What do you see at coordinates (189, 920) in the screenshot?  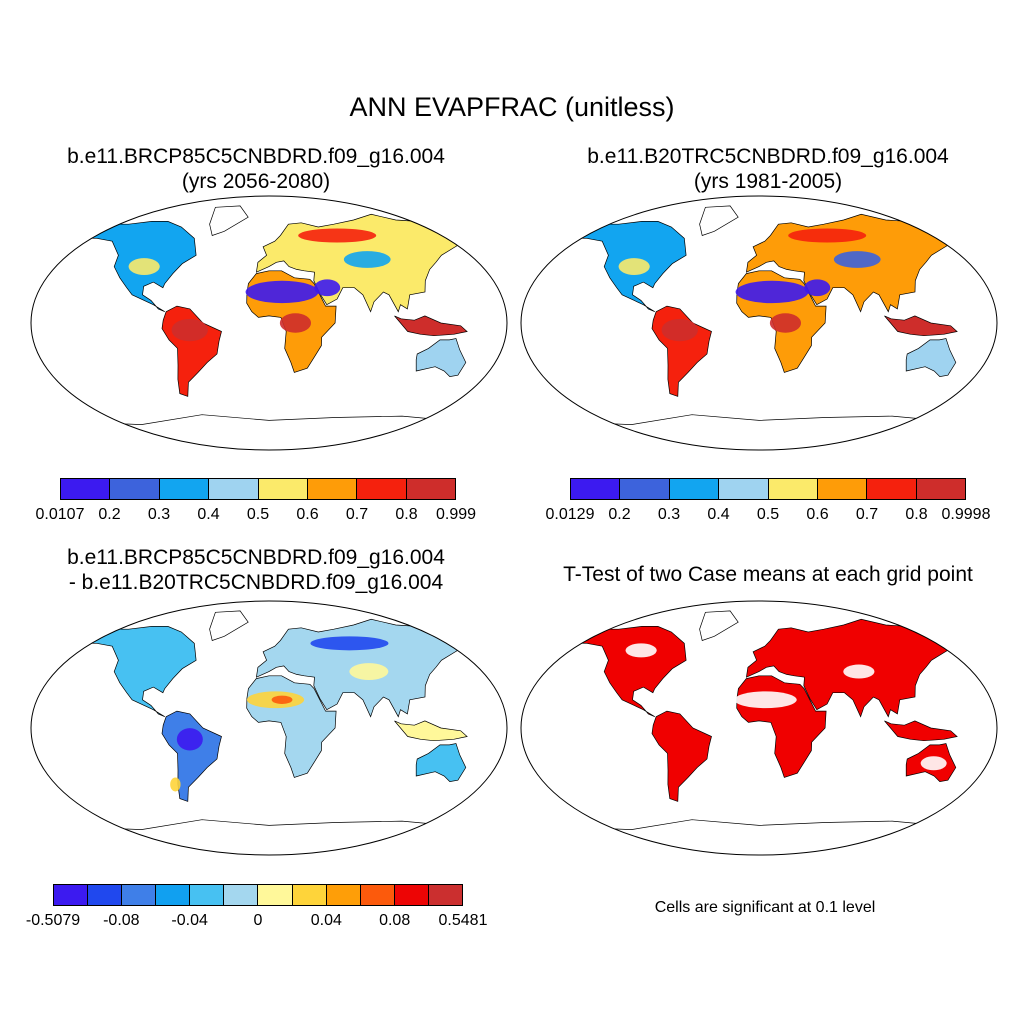 I see `cb3-tick-label: -0.04` at bounding box center [189, 920].